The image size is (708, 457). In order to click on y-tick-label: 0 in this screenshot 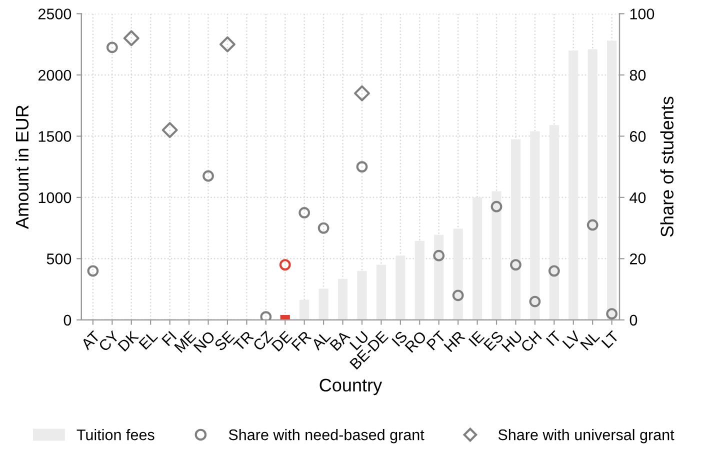, I will do `click(68, 320)`.